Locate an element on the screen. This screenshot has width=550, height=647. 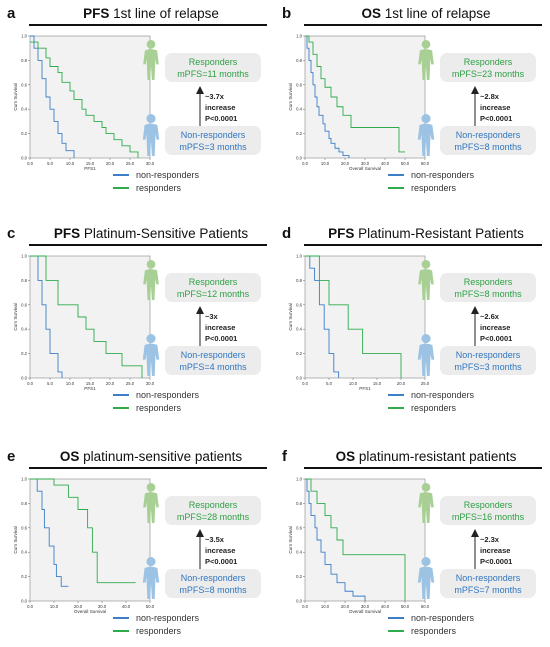
increase-label: increase is located at coordinates (495, 550).